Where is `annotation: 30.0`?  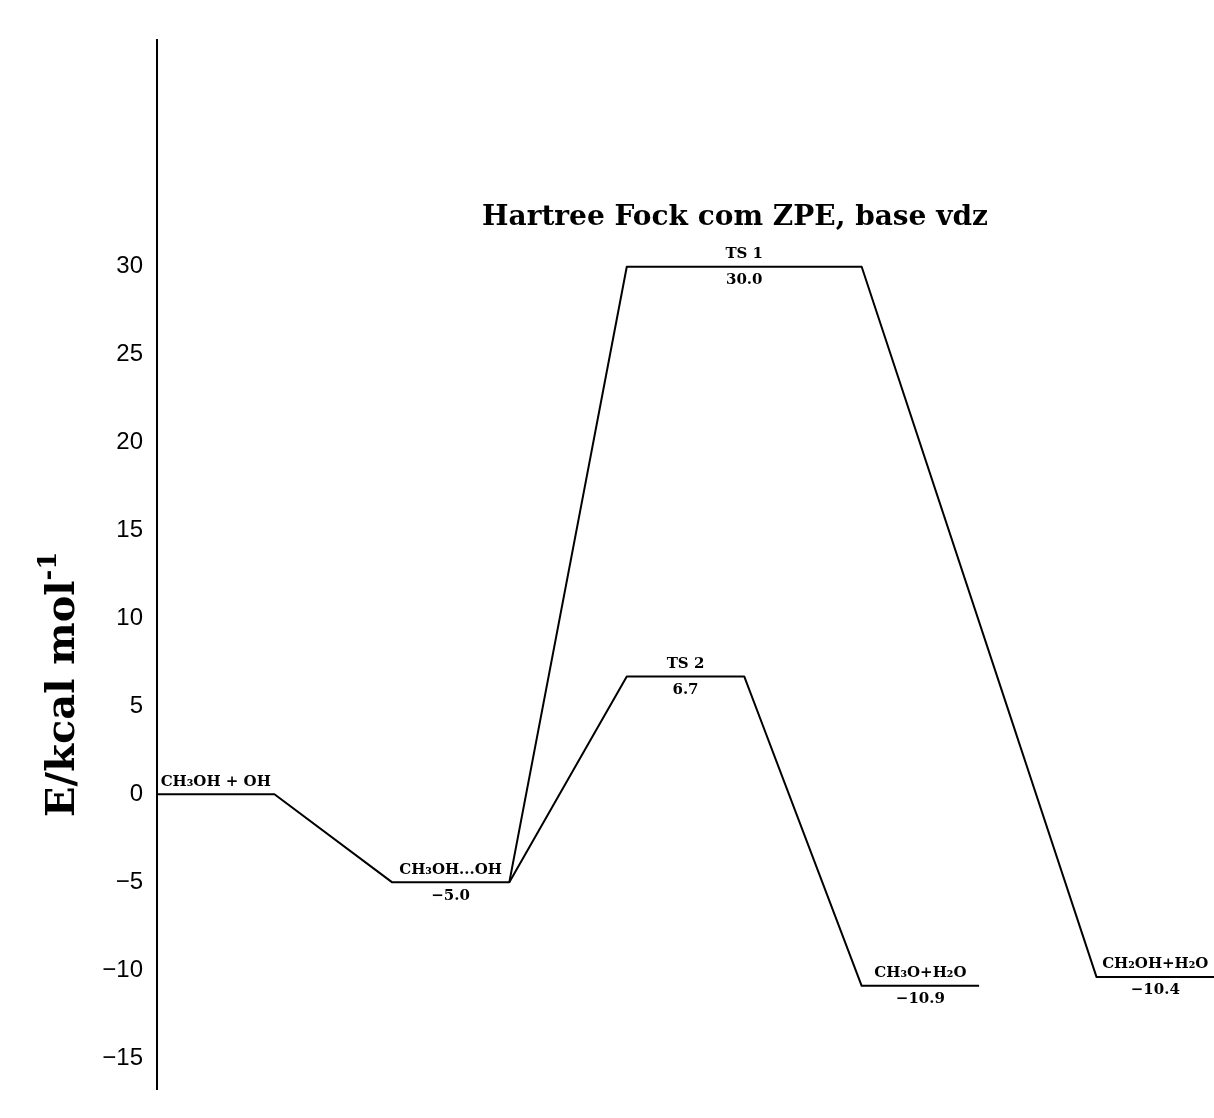
annotation: 30.0 is located at coordinates (744, 279).